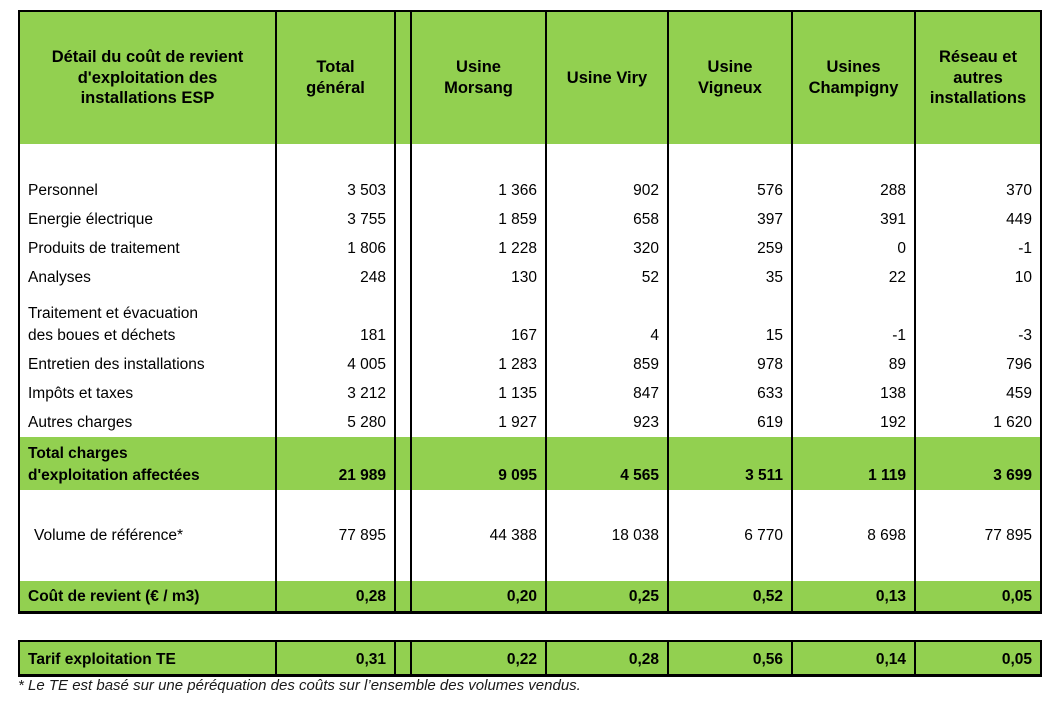 Image resolution: width=1062 pixels, height=717 pixels. What do you see at coordinates (978, 596) in the screenshot?
I see `cell-value: 0,05` at bounding box center [978, 596].